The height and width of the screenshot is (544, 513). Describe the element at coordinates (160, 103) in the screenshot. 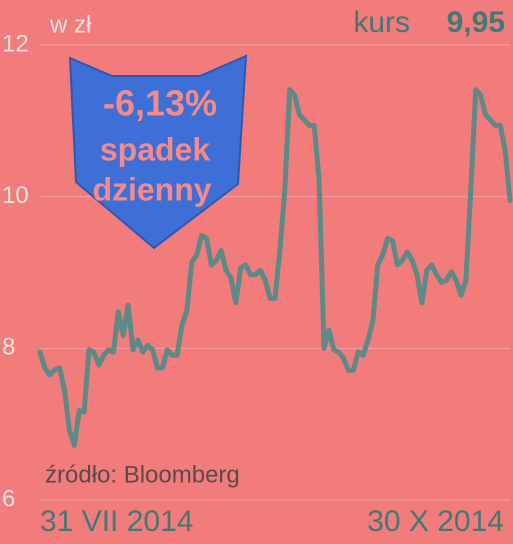

I see `callout-change: -6,13%` at that location.